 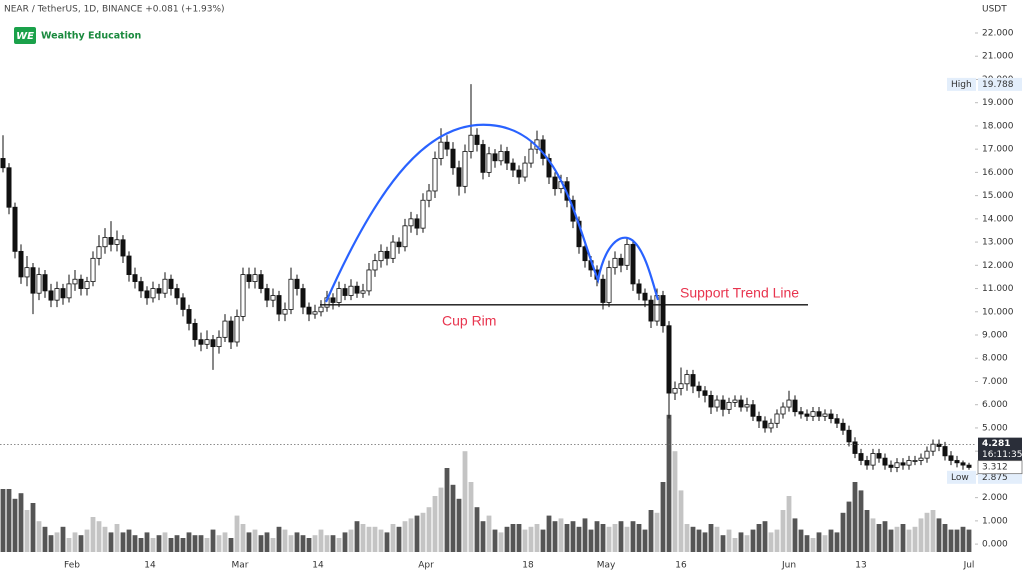 I want to click on y-tick-label: 12.000, so click(x=998, y=266).